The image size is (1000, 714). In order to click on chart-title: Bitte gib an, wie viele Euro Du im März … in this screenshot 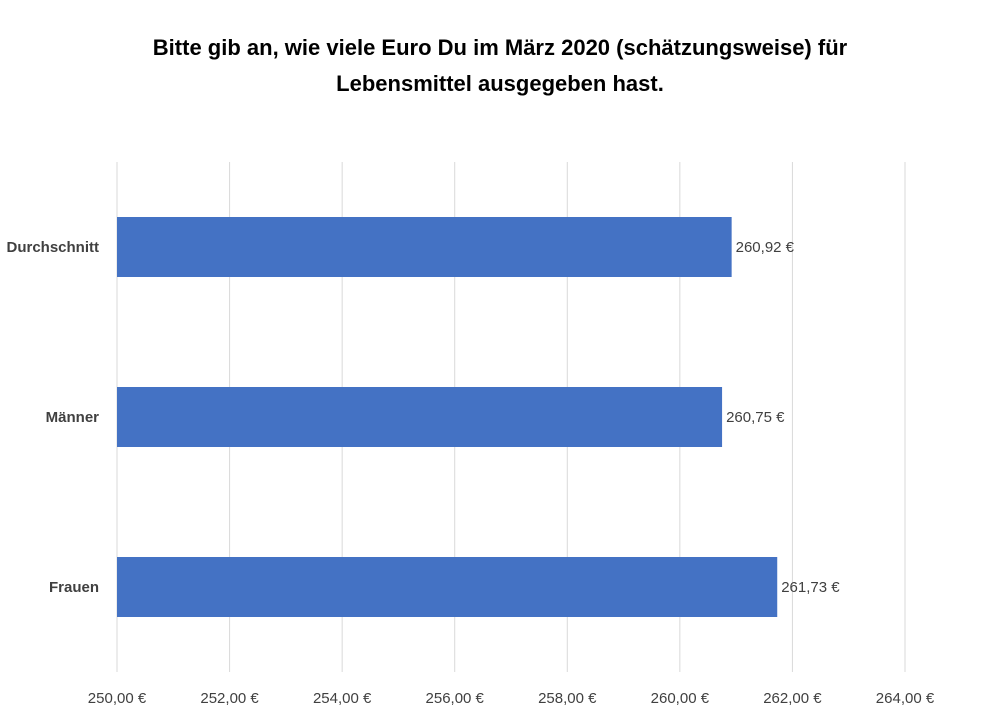, I will do `click(500, 66)`.